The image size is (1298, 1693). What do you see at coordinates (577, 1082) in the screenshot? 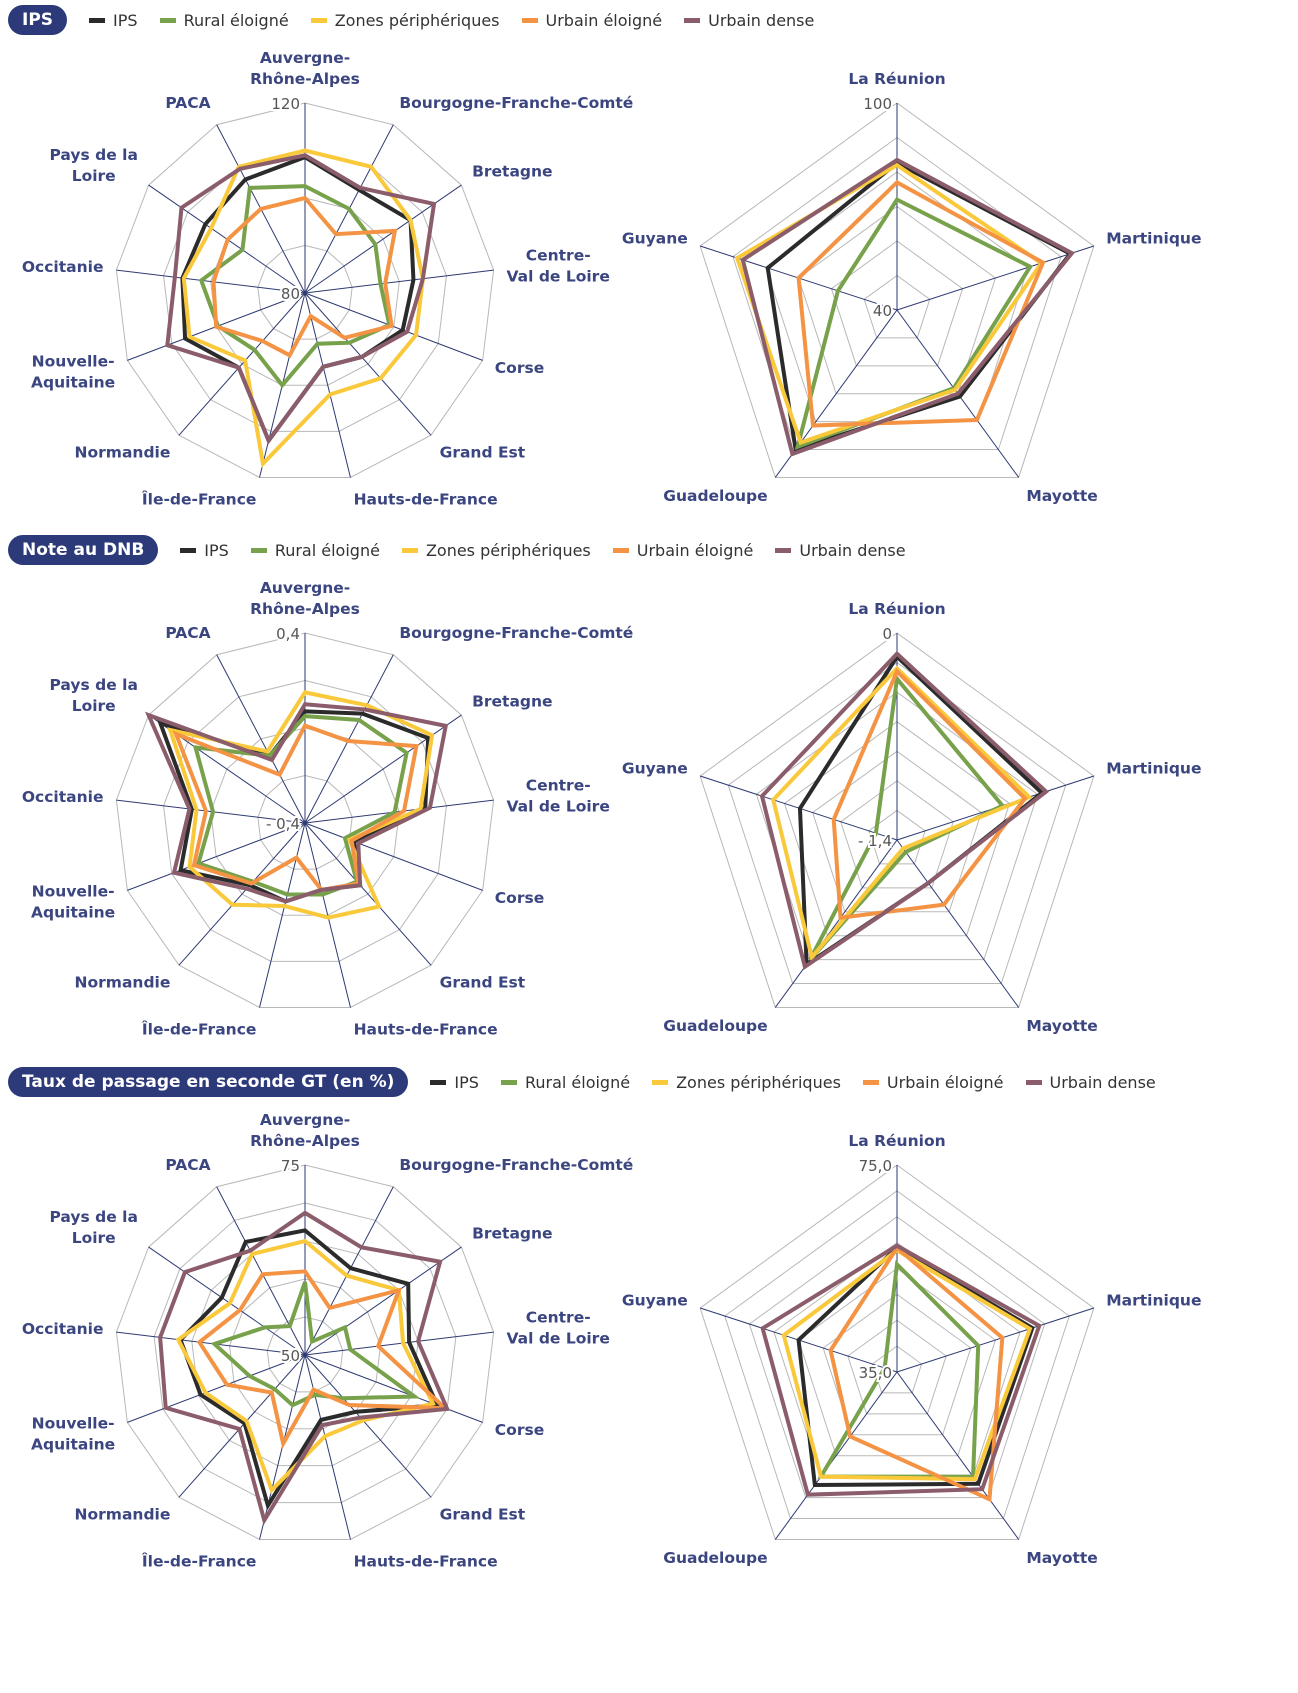
I see `legend-label: Rural éloigné` at bounding box center [577, 1082].